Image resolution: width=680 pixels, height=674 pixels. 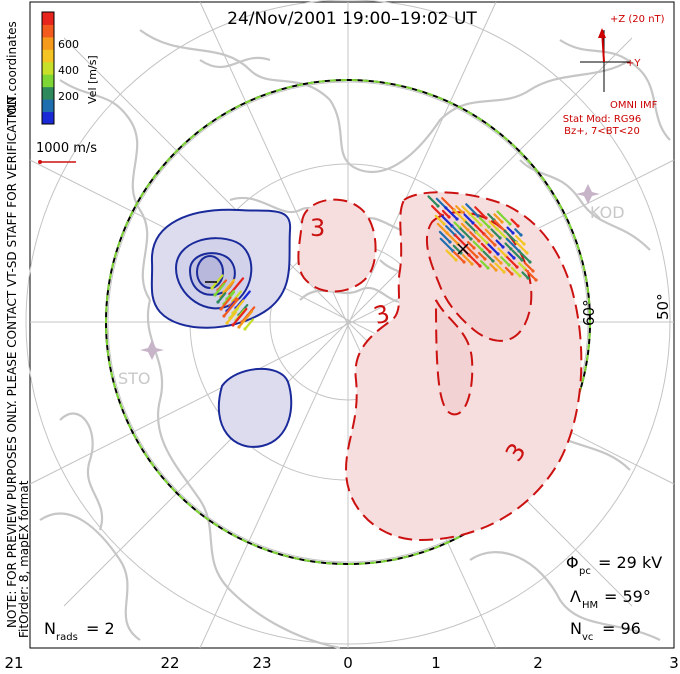 I want to click on stat-model: Stat Mod: RG96, so click(x=602, y=119).